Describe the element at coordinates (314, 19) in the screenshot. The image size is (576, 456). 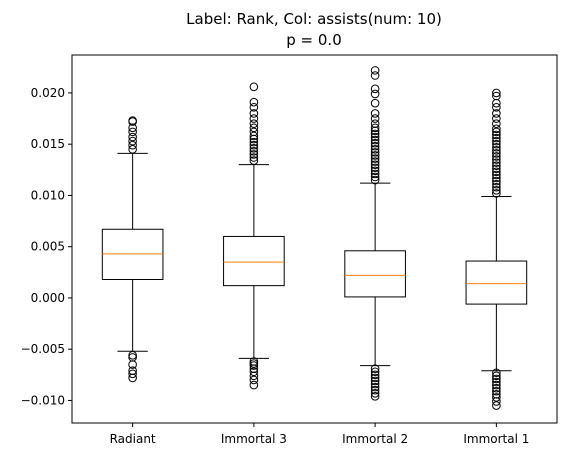
I see `chart-title: Label: Rank, Col: assists(num: 10)` at that location.